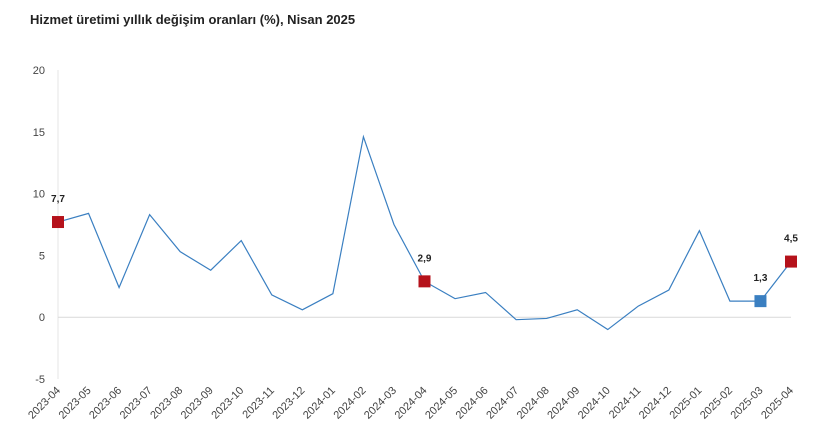 The width and height of the screenshot is (830, 444). What do you see at coordinates (197, 403) in the screenshot?
I see `x-tick-label: 2023-09` at bounding box center [197, 403].